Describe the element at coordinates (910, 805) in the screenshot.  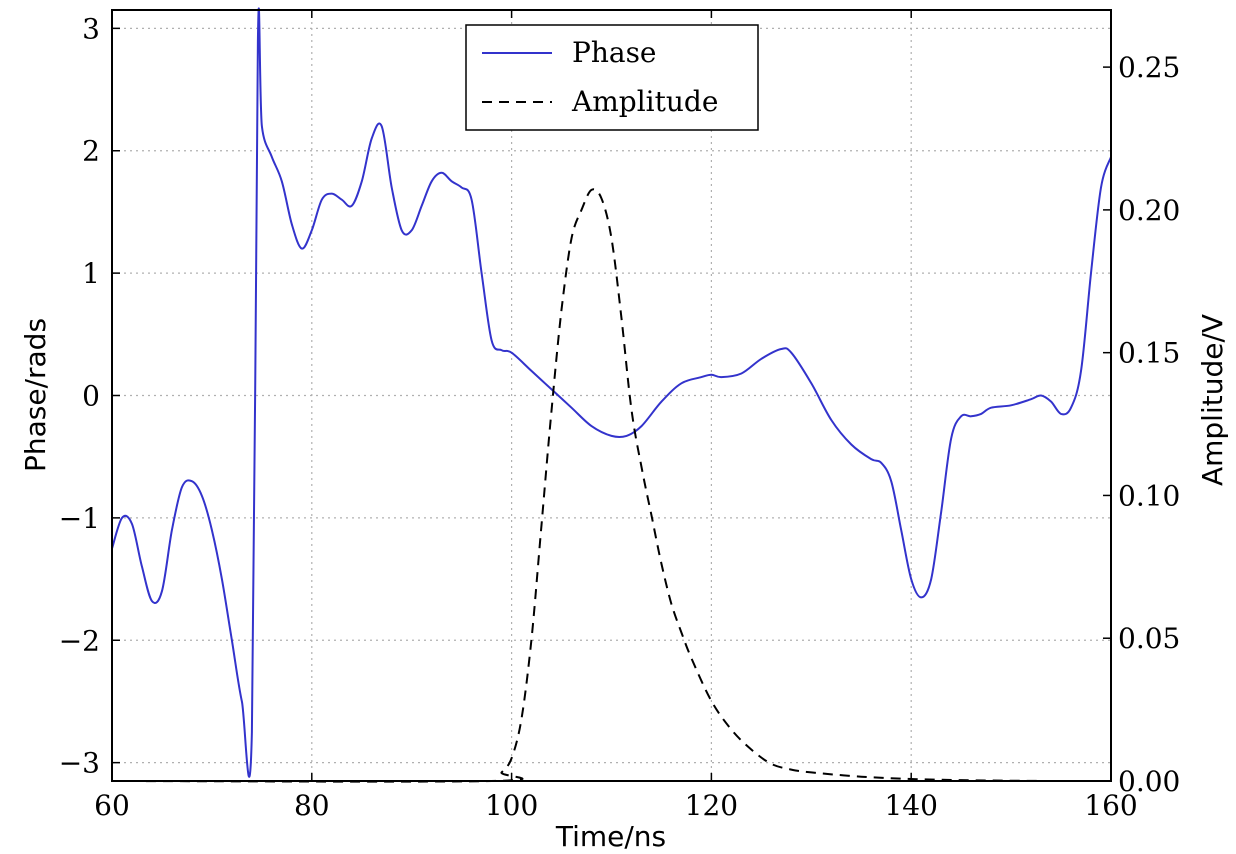
I see `x-tick-label: 140` at that location.